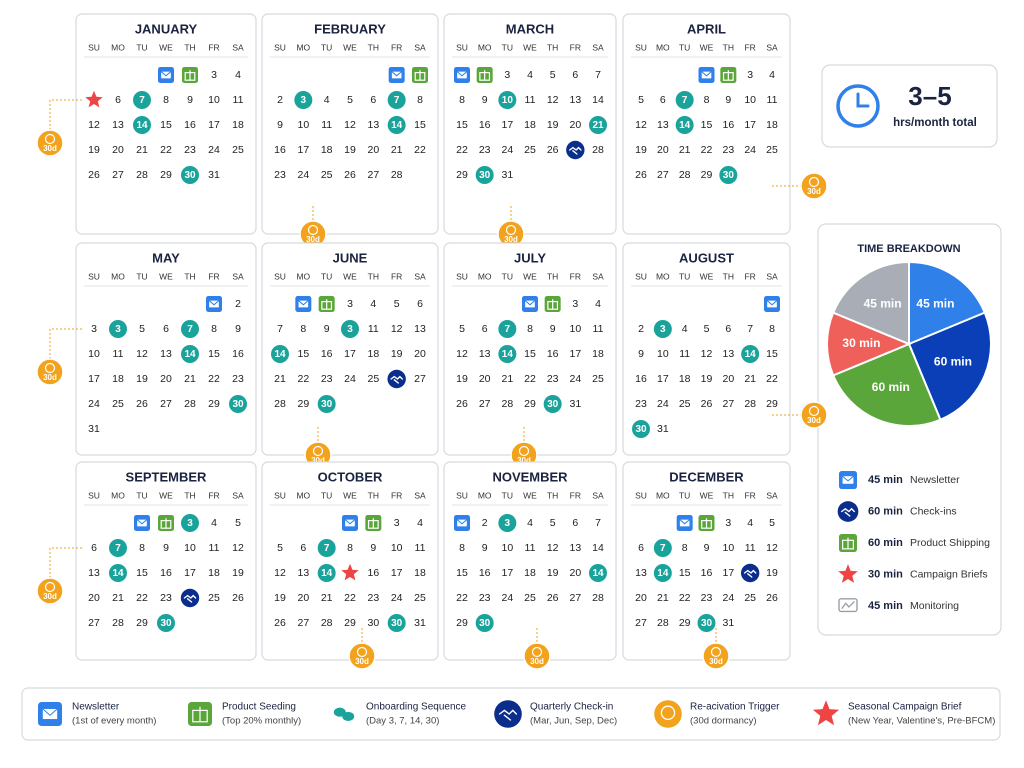 The width and height of the screenshot is (1024, 768). What do you see at coordinates (65, 562) in the screenshot?
I see `badge-connector` at bounding box center [65, 562].